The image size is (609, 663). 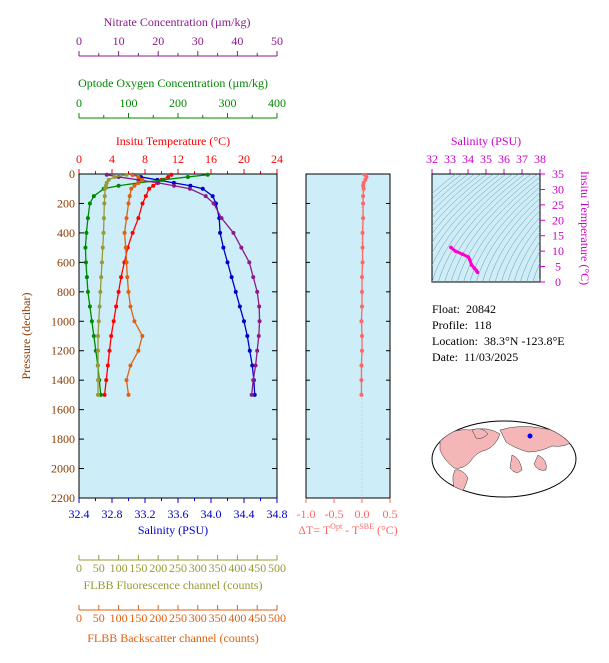 I want to click on float-id-line: Float: 20842, so click(x=464, y=309).